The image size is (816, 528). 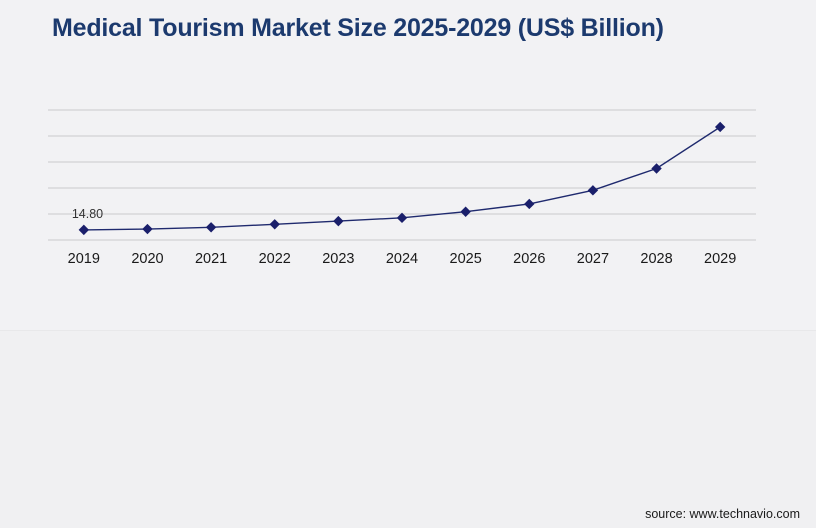 I want to click on svg-text: 2022, so click(x=275, y=259).